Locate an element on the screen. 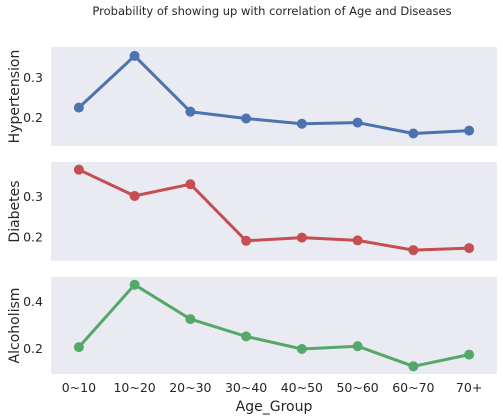 Image resolution: width=503 pixels, height=420 pixels. y-axis-label: Diabetes is located at coordinates (15, 211).